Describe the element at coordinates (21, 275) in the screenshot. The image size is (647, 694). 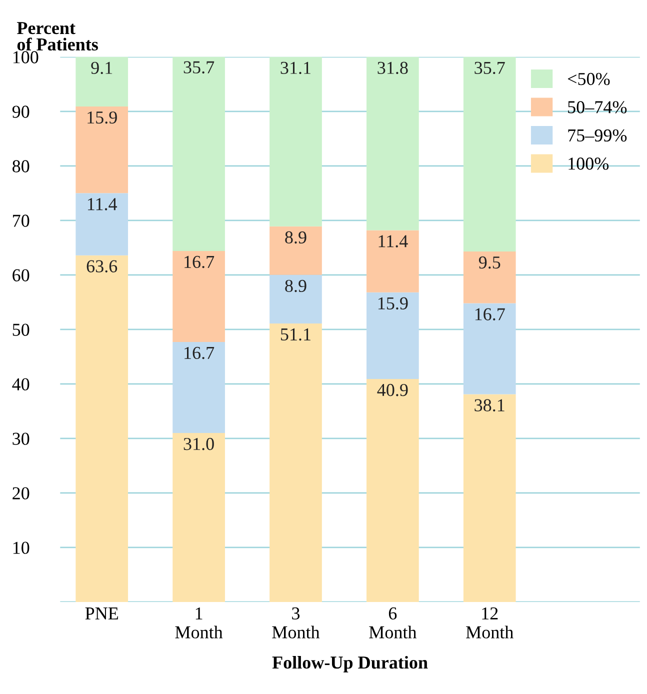
I see `y-tick-label: 60` at that location.